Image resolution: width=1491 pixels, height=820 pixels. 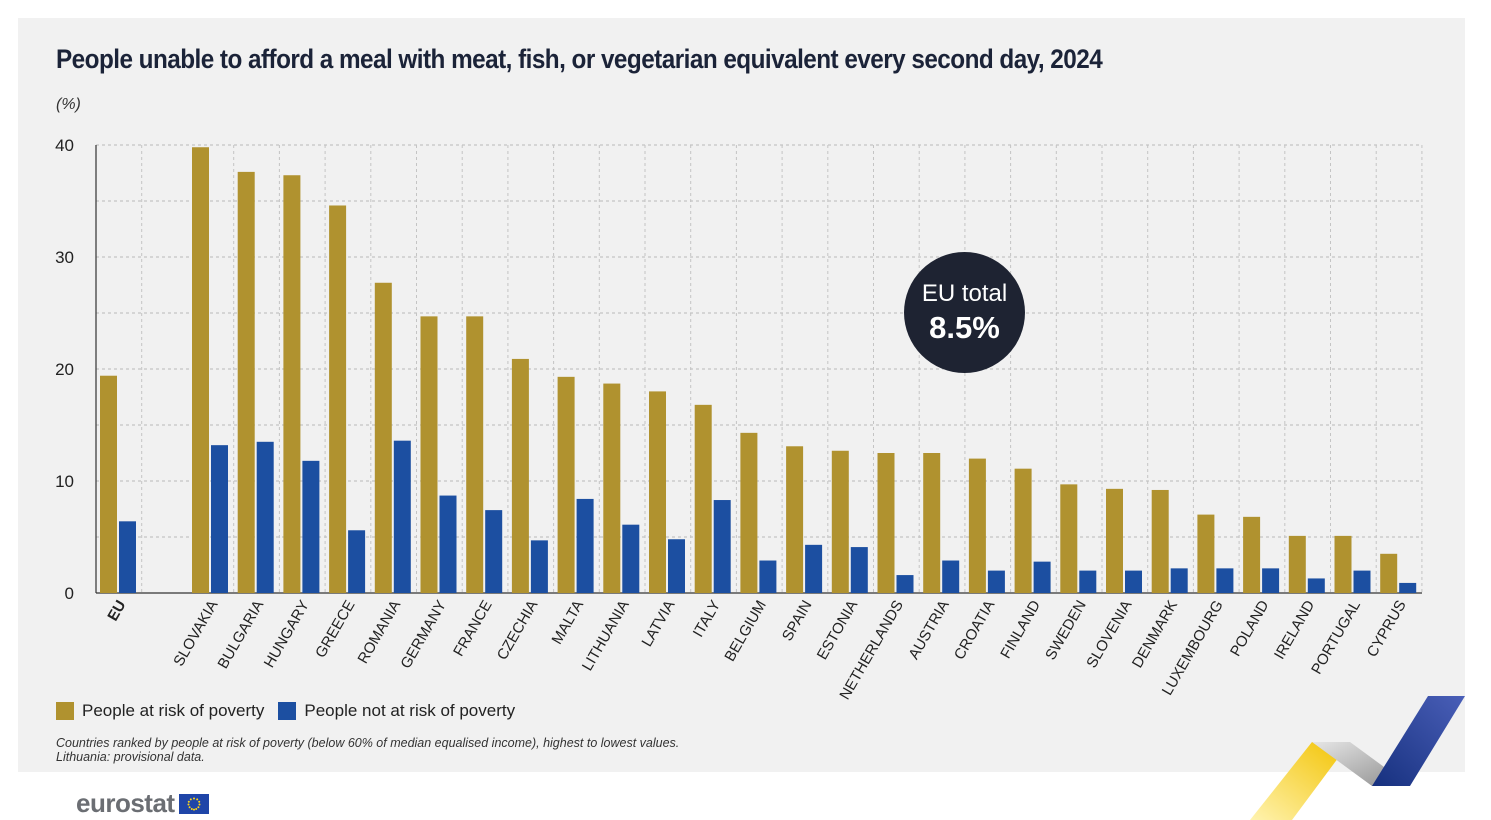 What do you see at coordinates (814, 568) in the screenshot?
I see `bar-not-at-risk-spain` at bounding box center [814, 568].